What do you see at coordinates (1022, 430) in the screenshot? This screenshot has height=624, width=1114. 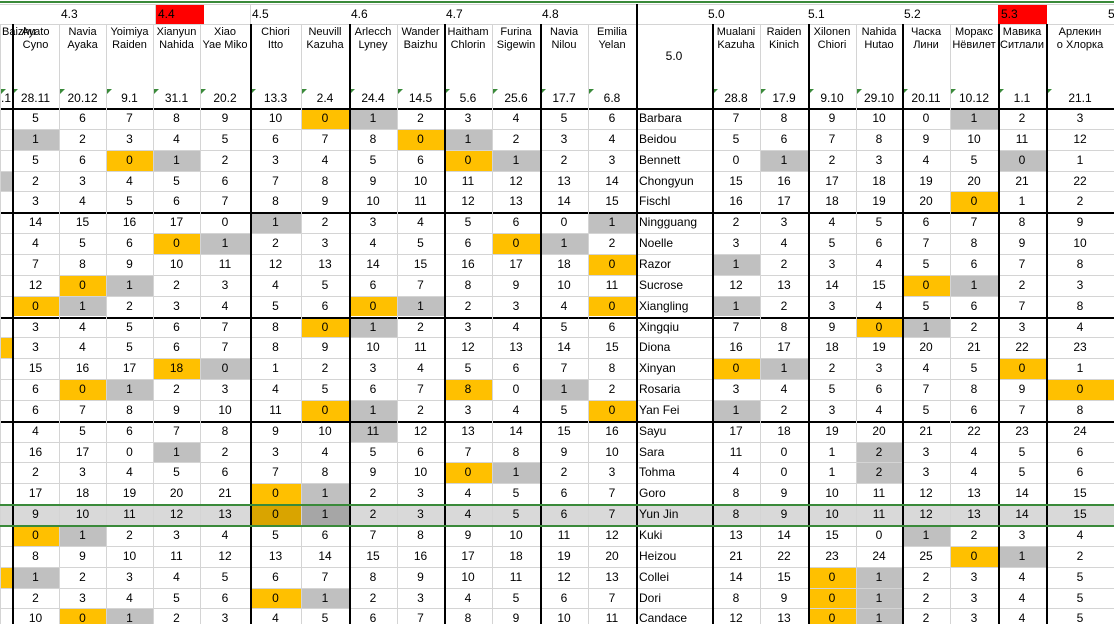 I see `value-cell: 23` at bounding box center [1022, 430].